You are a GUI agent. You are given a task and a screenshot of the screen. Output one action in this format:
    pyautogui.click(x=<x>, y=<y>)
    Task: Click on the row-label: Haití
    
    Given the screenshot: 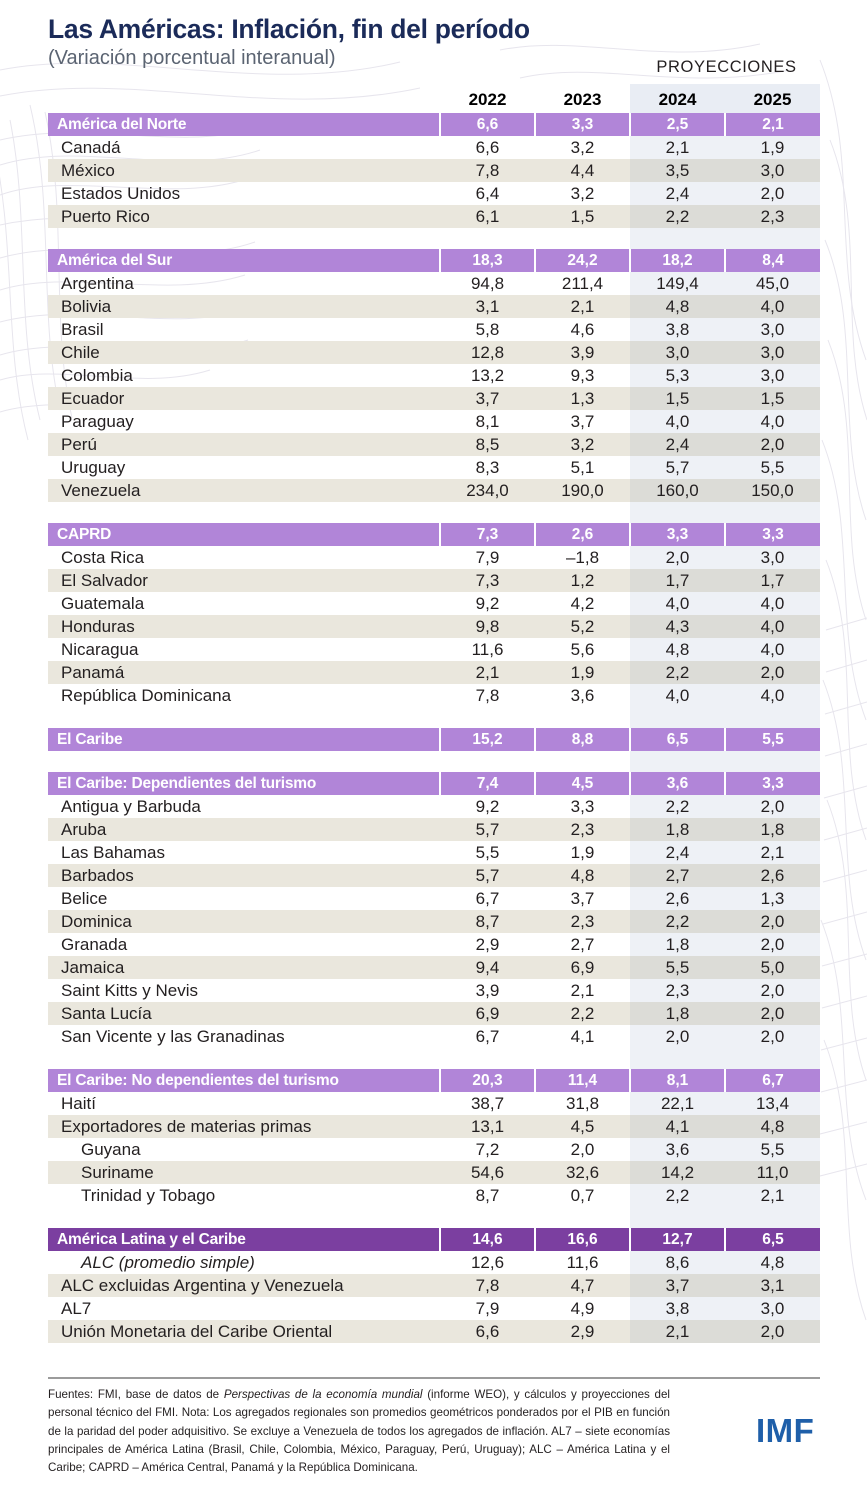 What is the action you would take?
    pyautogui.click(x=78, y=1103)
    